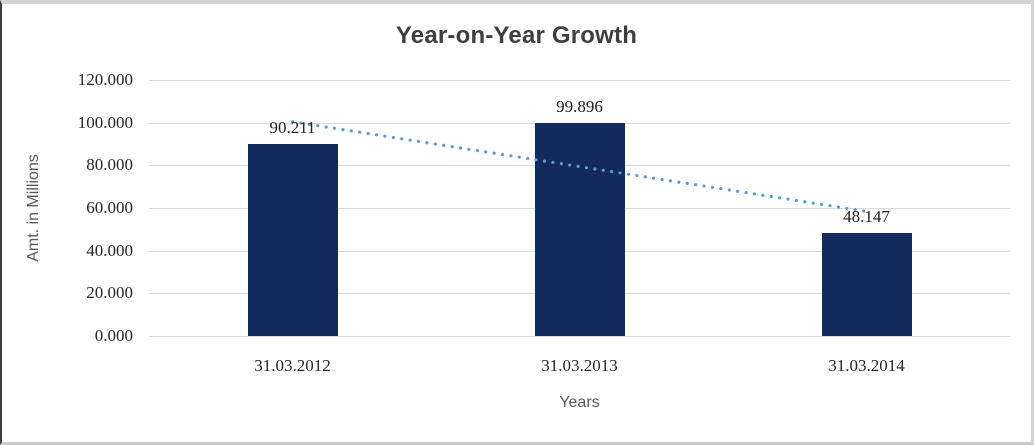 The height and width of the screenshot is (445, 1034). What do you see at coordinates (105, 122) in the screenshot?
I see `y-tick-label: 100.000` at bounding box center [105, 122].